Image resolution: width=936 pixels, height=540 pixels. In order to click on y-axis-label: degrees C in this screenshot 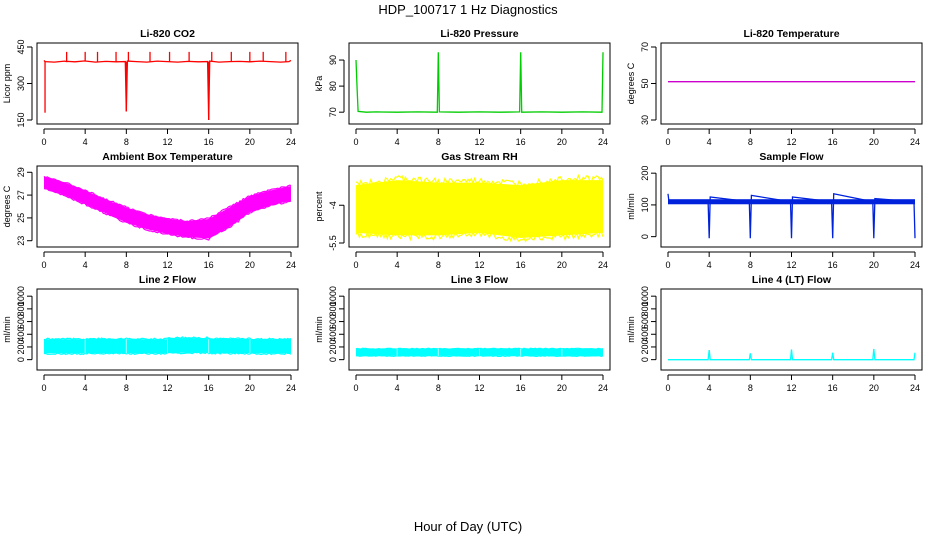, I will do `click(631, 83)`.